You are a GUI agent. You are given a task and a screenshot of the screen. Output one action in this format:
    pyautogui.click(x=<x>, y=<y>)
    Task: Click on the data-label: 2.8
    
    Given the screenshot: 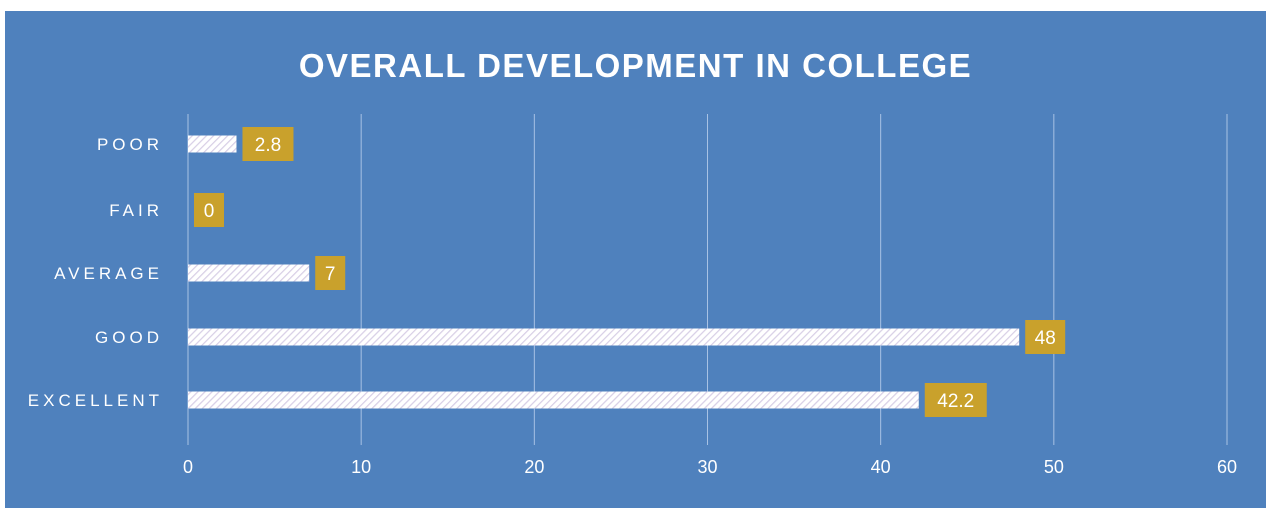 What is the action you would take?
    pyautogui.click(x=268, y=145)
    